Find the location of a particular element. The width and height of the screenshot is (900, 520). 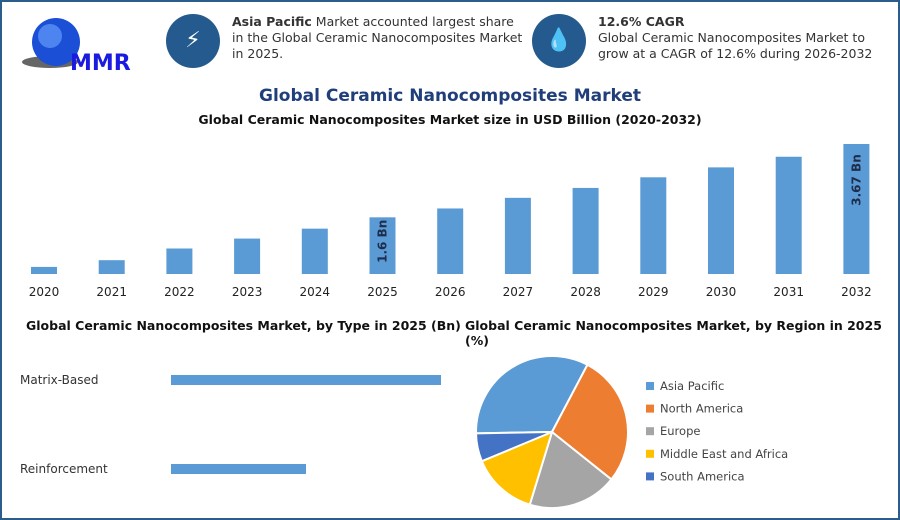

bar-2025 is located at coordinates (382, 245).